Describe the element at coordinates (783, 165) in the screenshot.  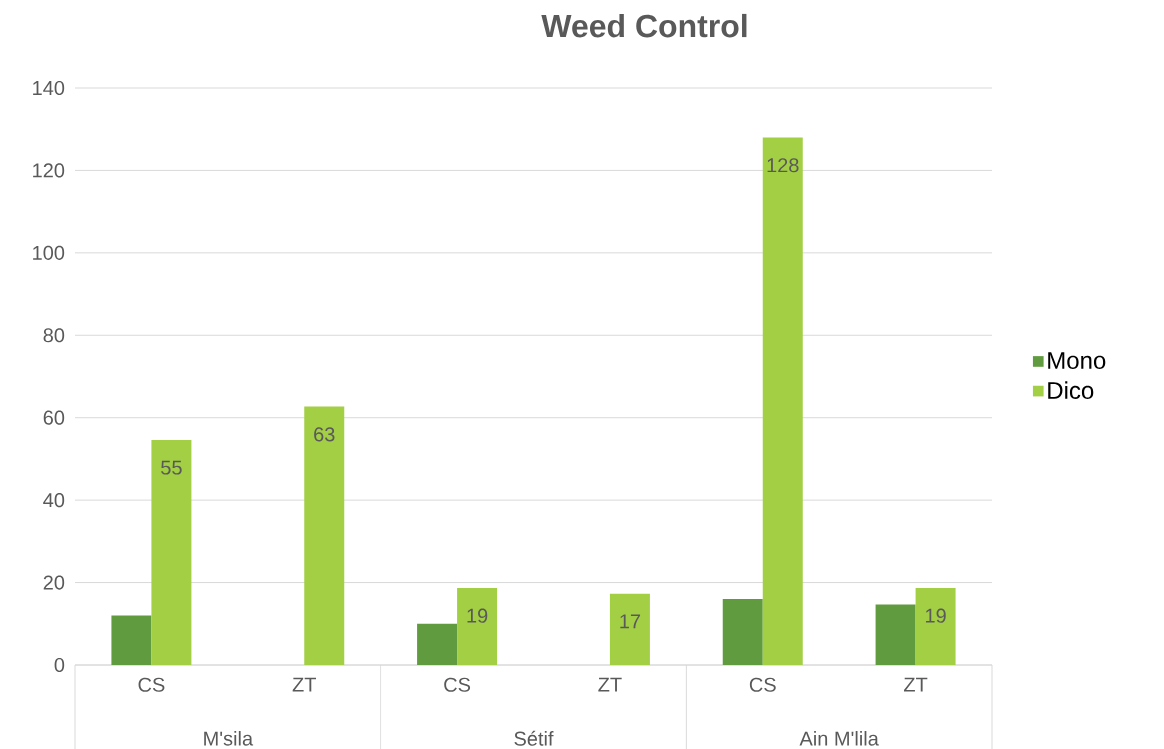
I see `data-label: 128` at that location.